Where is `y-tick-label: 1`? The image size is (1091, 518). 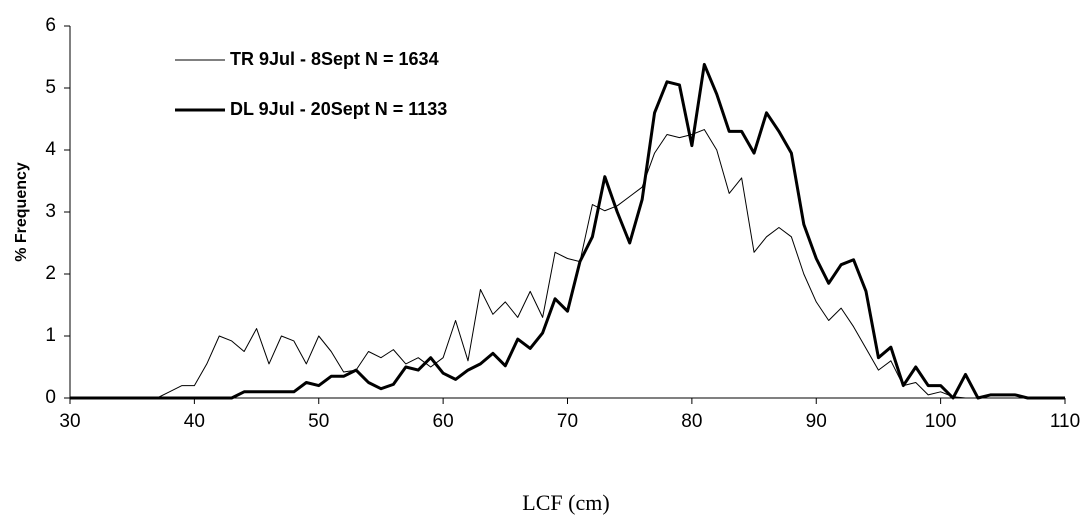
y-tick-label: 1 is located at coordinates (50, 335).